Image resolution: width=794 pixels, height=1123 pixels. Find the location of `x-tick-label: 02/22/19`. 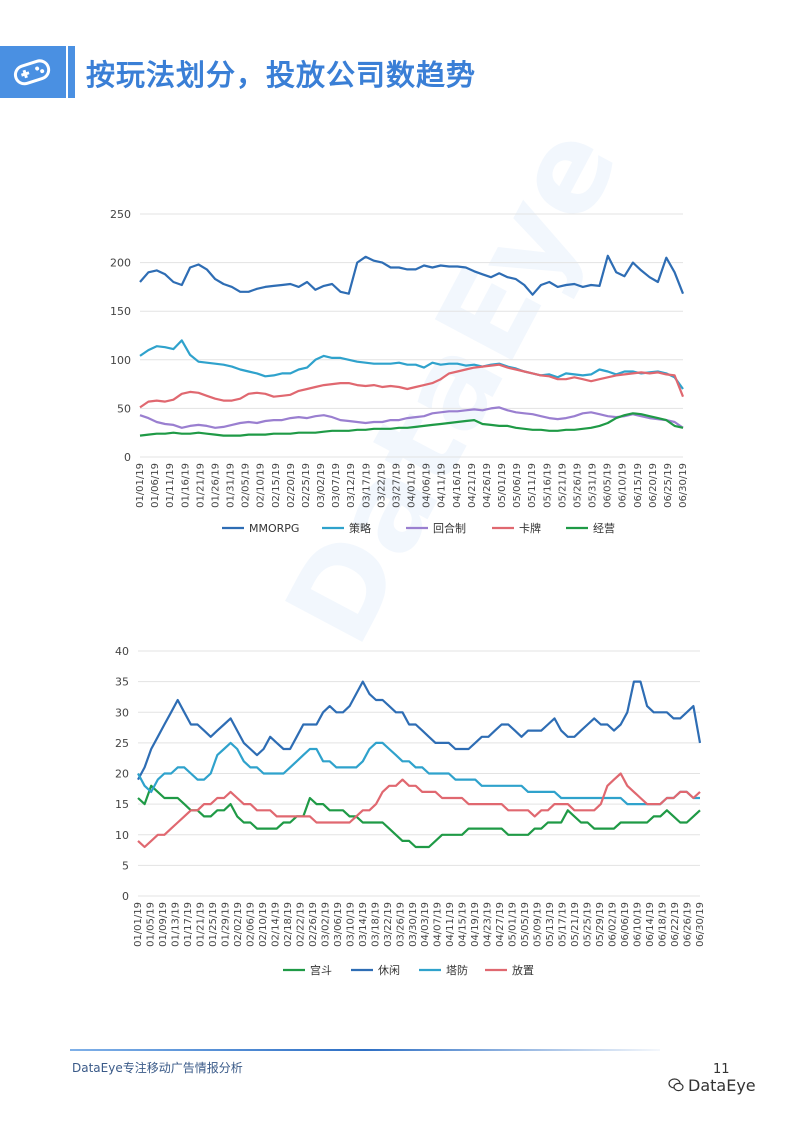

x-tick-label: 02/22/19 is located at coordinates (300, 924).